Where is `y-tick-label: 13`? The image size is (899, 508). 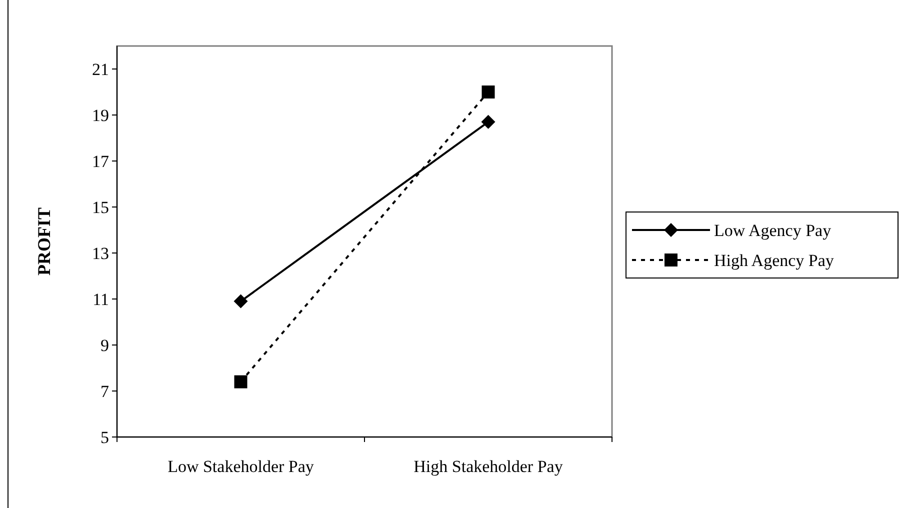
y-tick-label: 13 is located at coordinates (100, 253).